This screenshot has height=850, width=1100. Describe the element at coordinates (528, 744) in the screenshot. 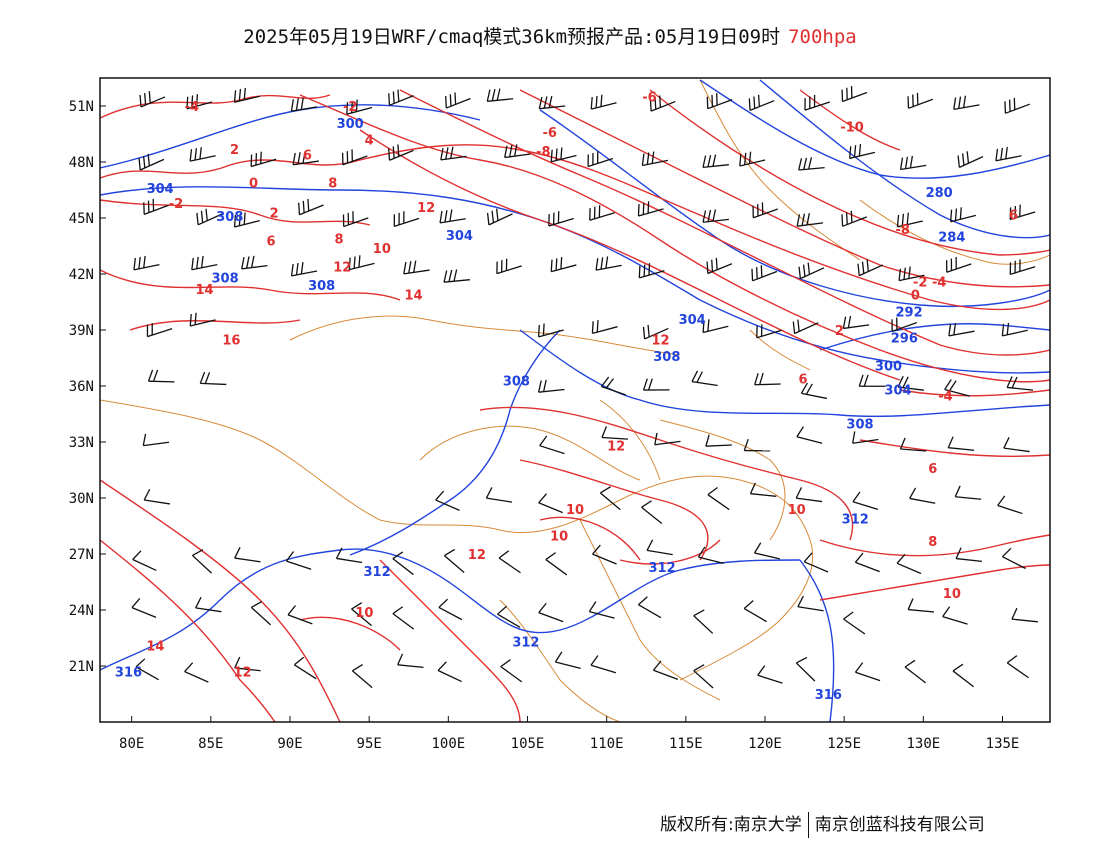

I see `lon-label: 105E` at that location.